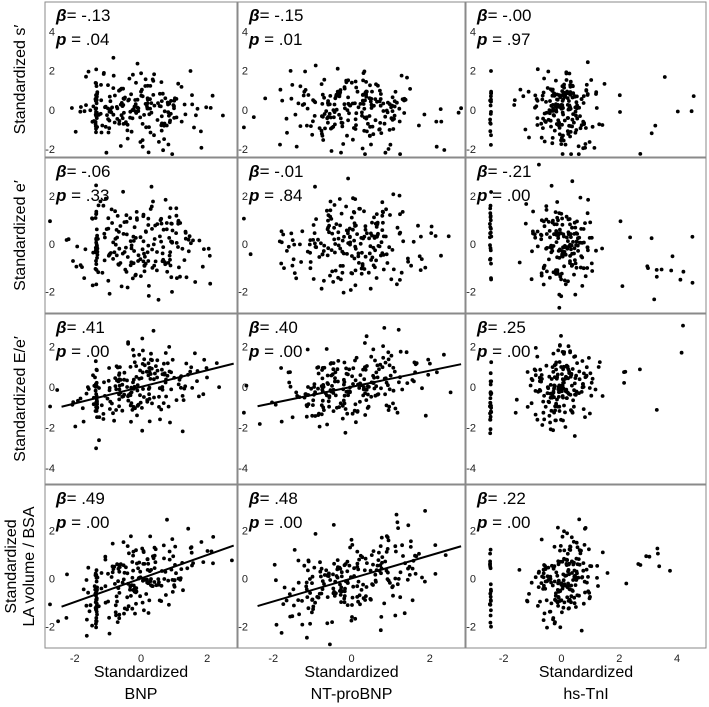  Describe the element at coordinates (430, 659) in the screenshot. I see `x-tick-label: 2` at that location.